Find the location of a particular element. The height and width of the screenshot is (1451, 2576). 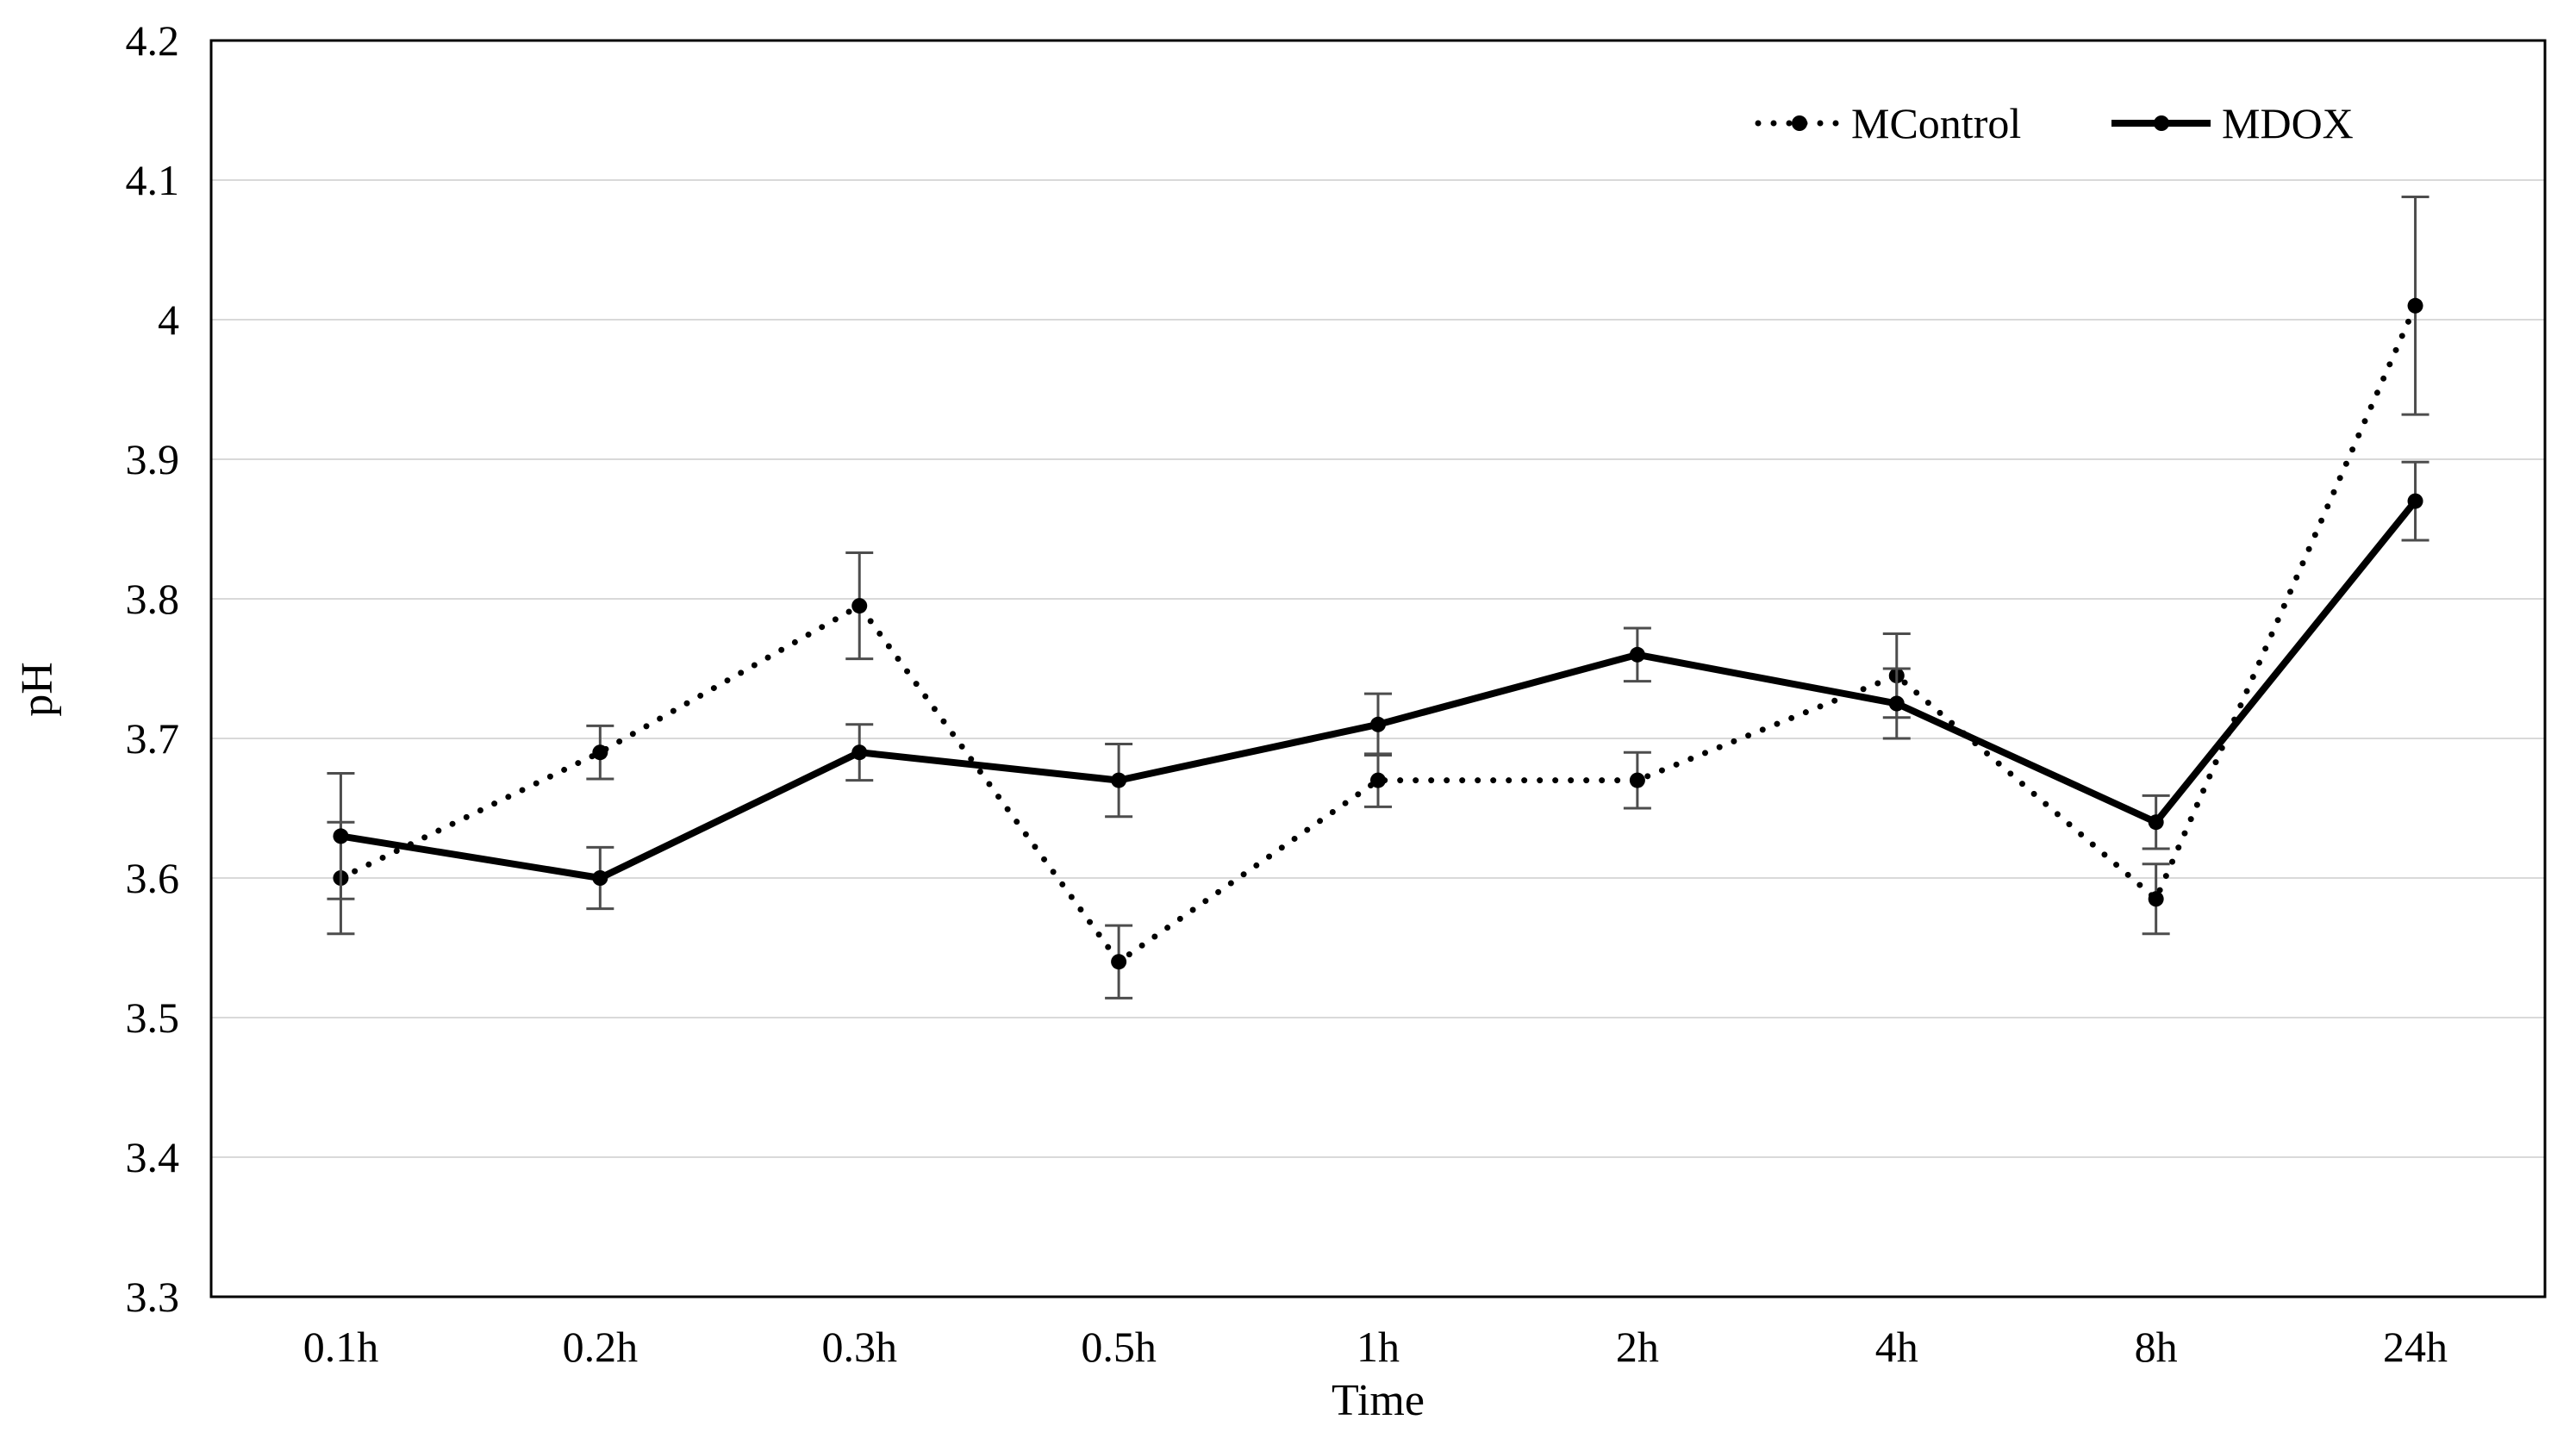

y-axis-tick-label: 3.4 is located at coordinates (153, 1157).